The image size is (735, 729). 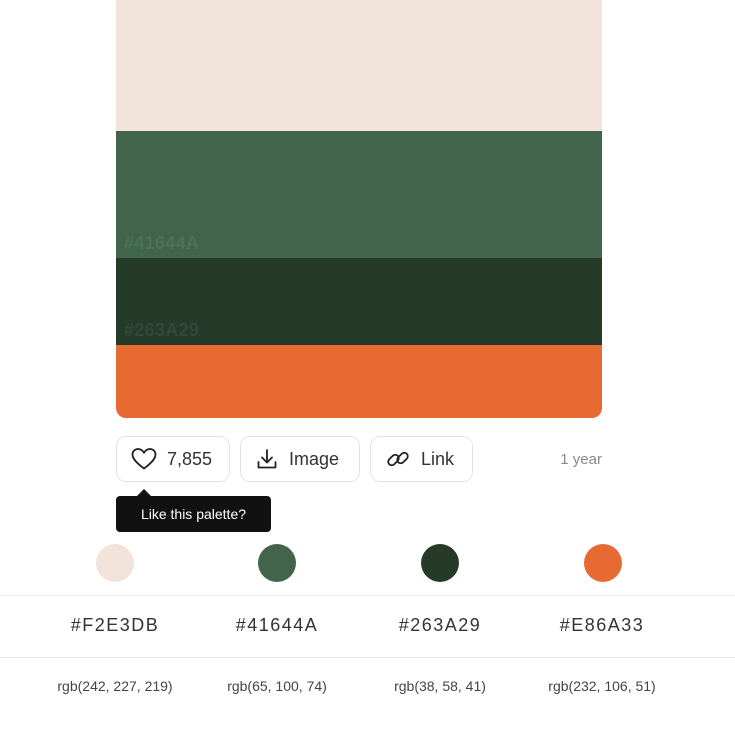 What do you see at coordinates (115, 625) in the screenshot?
I see `hex-code: #F2E3DB` at bounding box center [115, 625].